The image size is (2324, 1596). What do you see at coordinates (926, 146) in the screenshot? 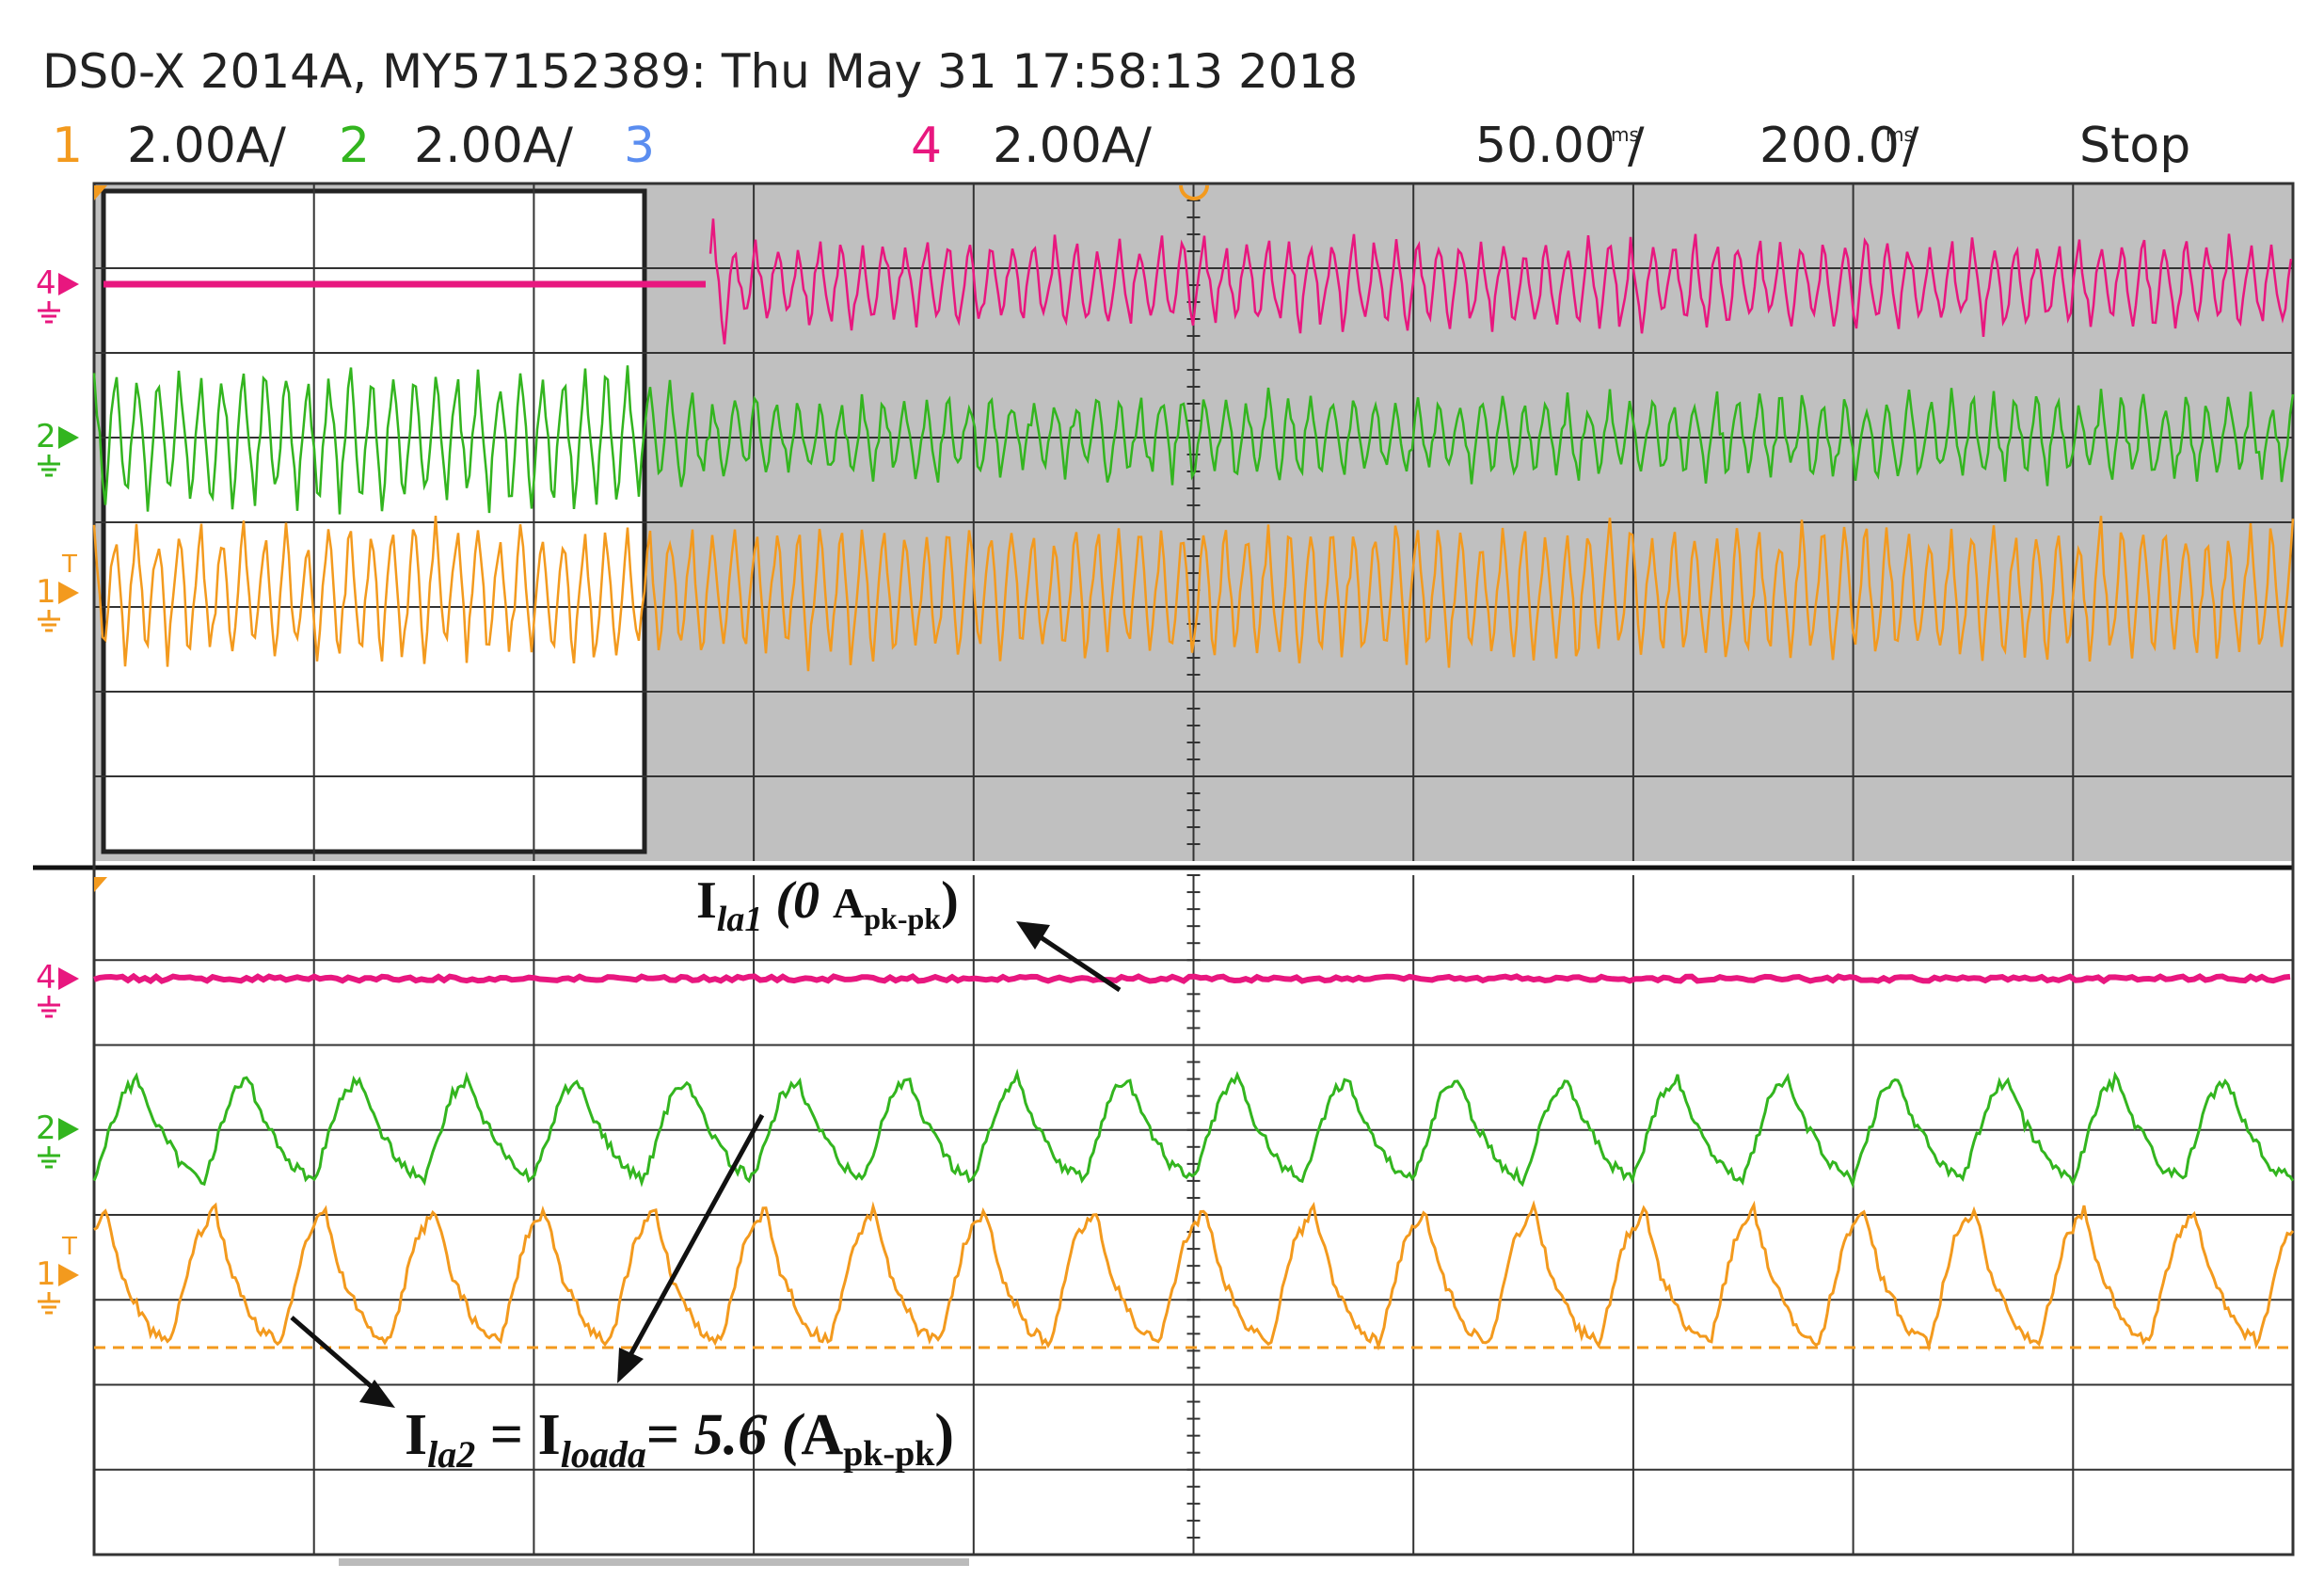
I see `ch4-number: 4` at bounding box center [926, 146].